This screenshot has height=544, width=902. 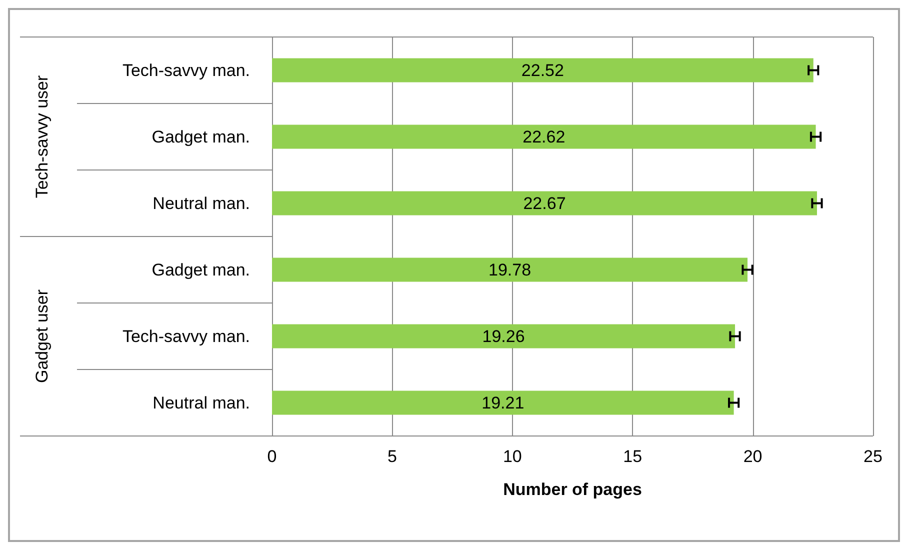 I want to click on data-label: 22.62, so click(x=544, y=136).